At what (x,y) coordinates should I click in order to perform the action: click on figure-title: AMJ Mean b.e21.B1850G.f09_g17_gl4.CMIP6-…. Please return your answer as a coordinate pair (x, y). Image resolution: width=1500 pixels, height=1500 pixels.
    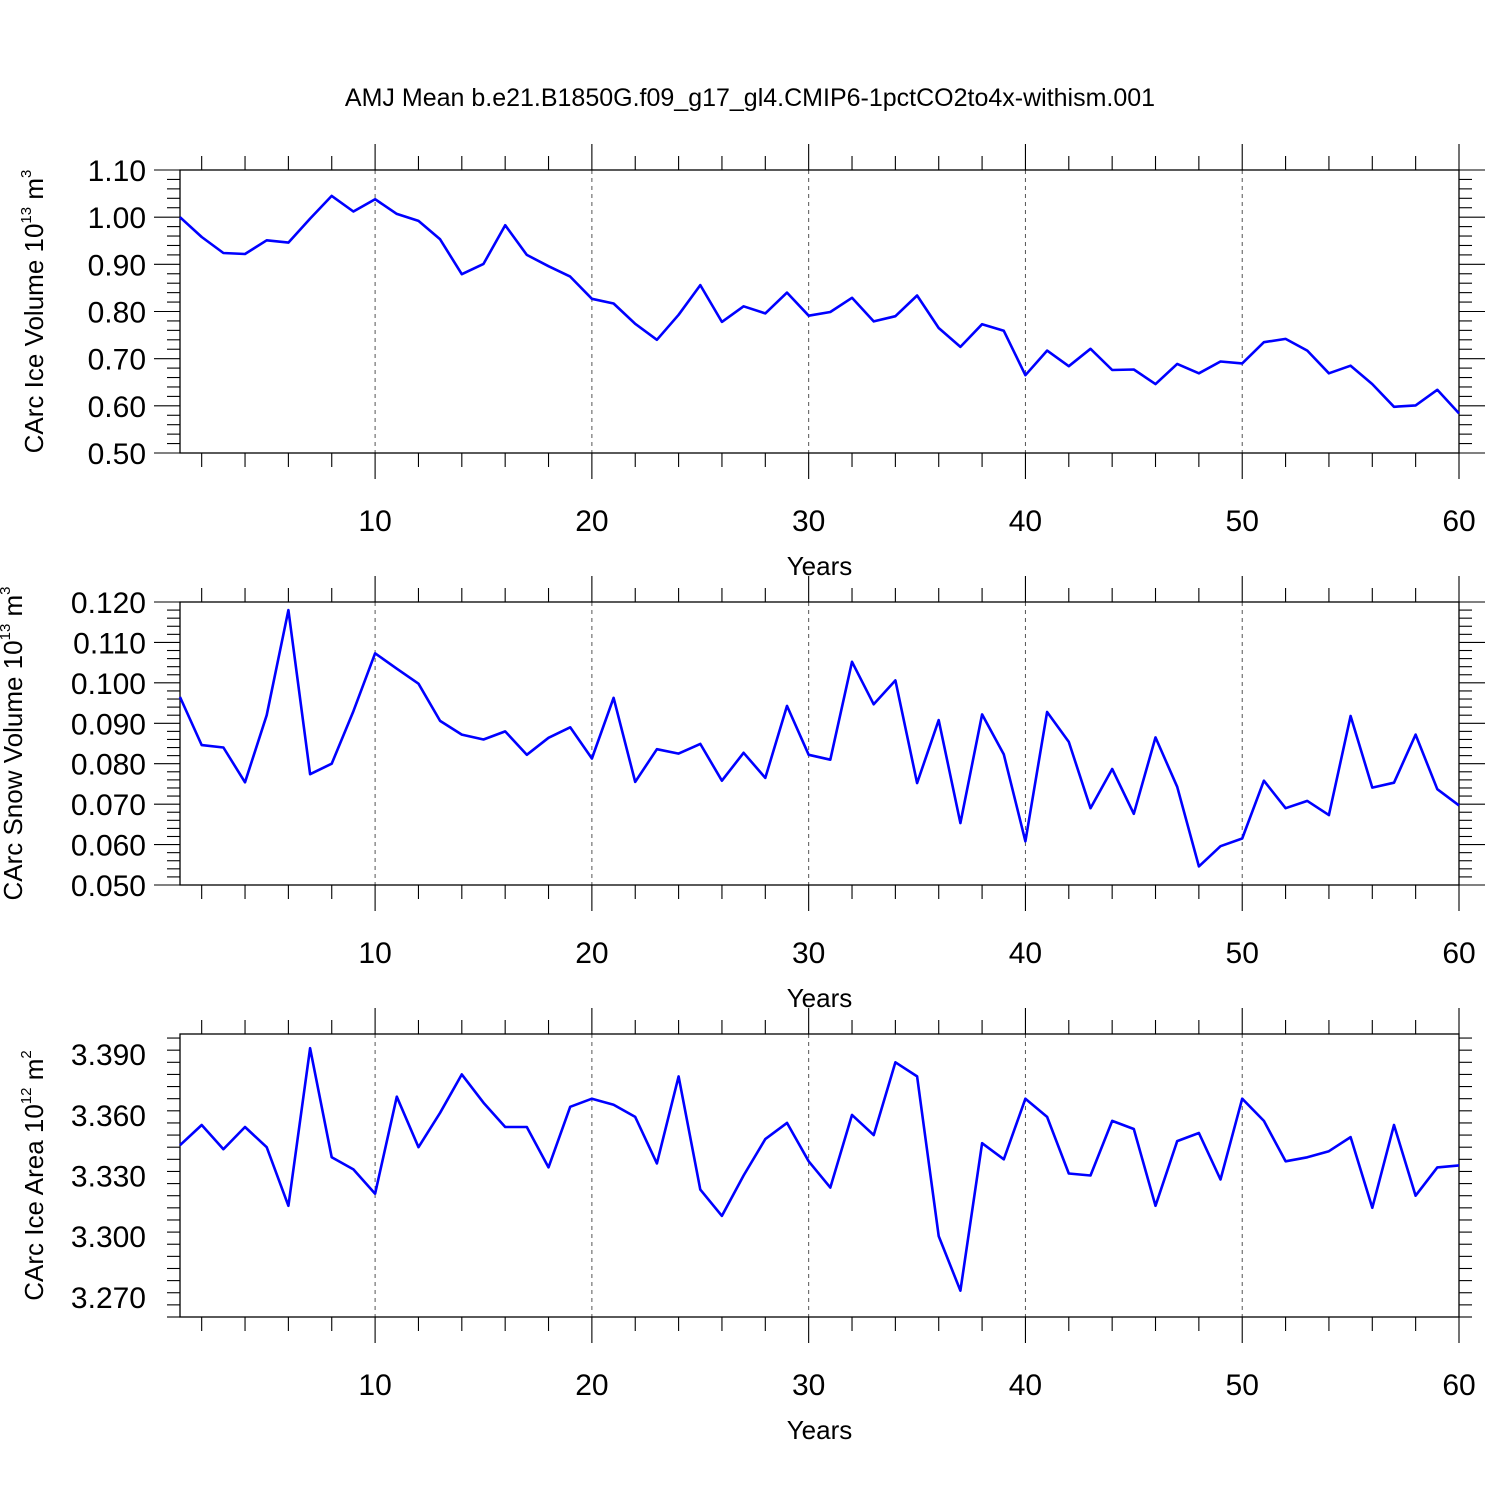
    Looking at the image, I should click on (750, 98).